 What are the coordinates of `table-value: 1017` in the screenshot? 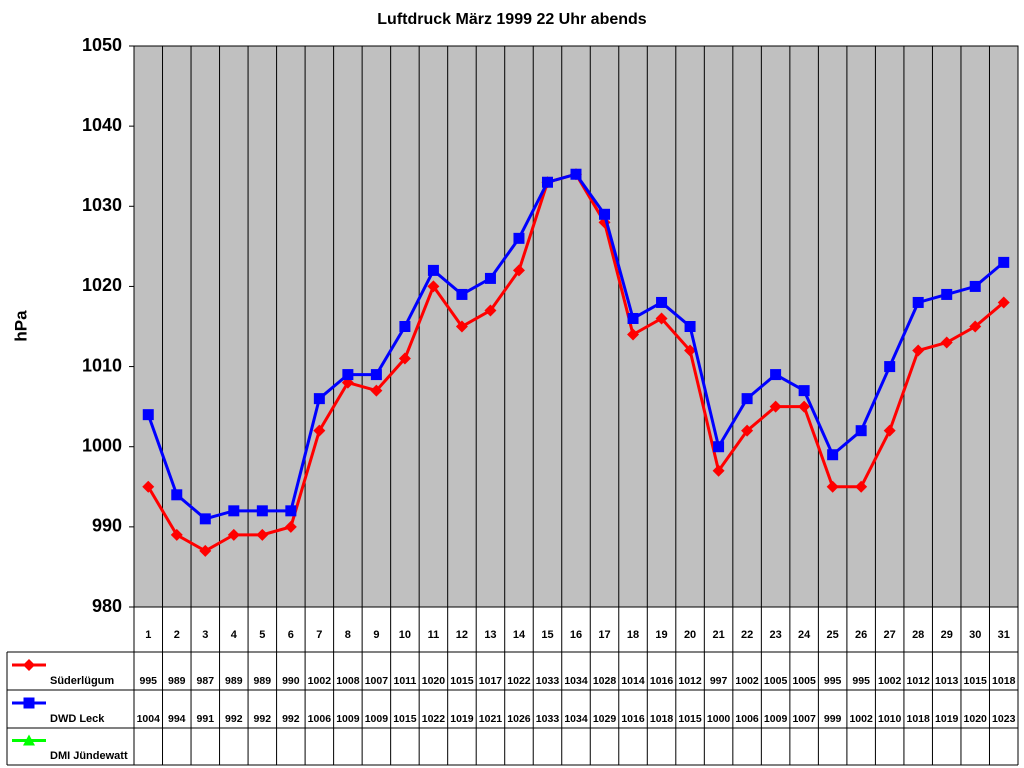 It's located at (491, 681).